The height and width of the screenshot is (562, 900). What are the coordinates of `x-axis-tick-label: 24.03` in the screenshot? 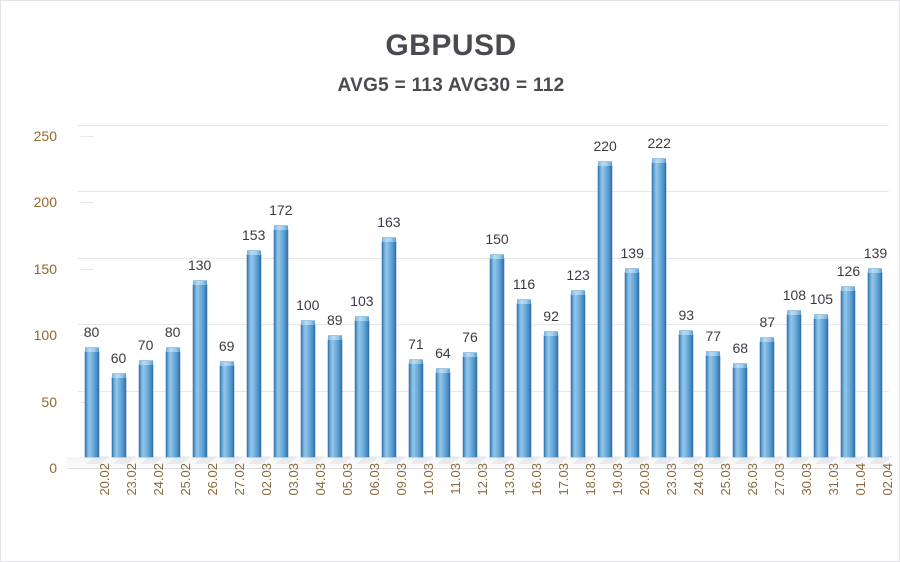 It's located at (699, 479).